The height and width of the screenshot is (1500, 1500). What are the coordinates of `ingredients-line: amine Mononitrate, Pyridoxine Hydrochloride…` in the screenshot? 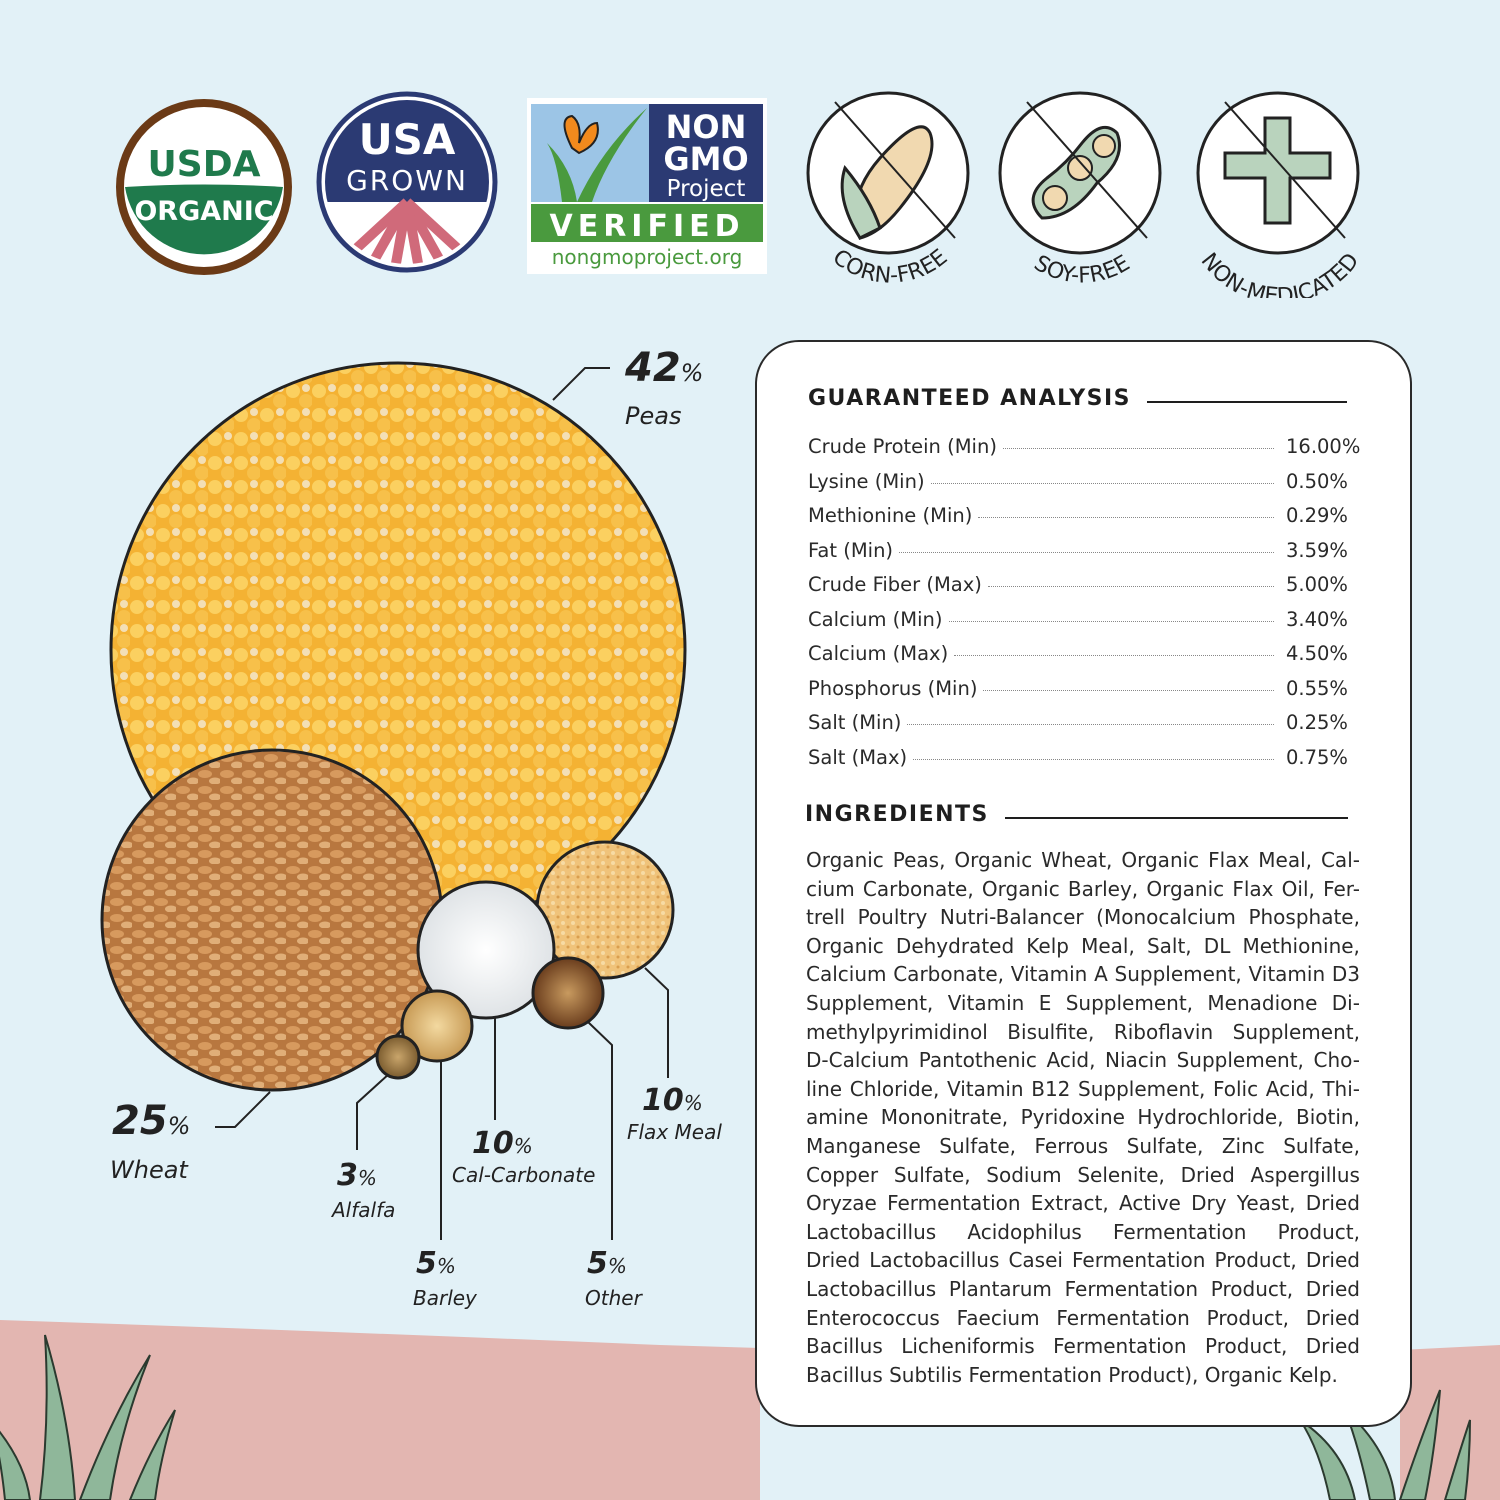 It's located at (1083, 1117).